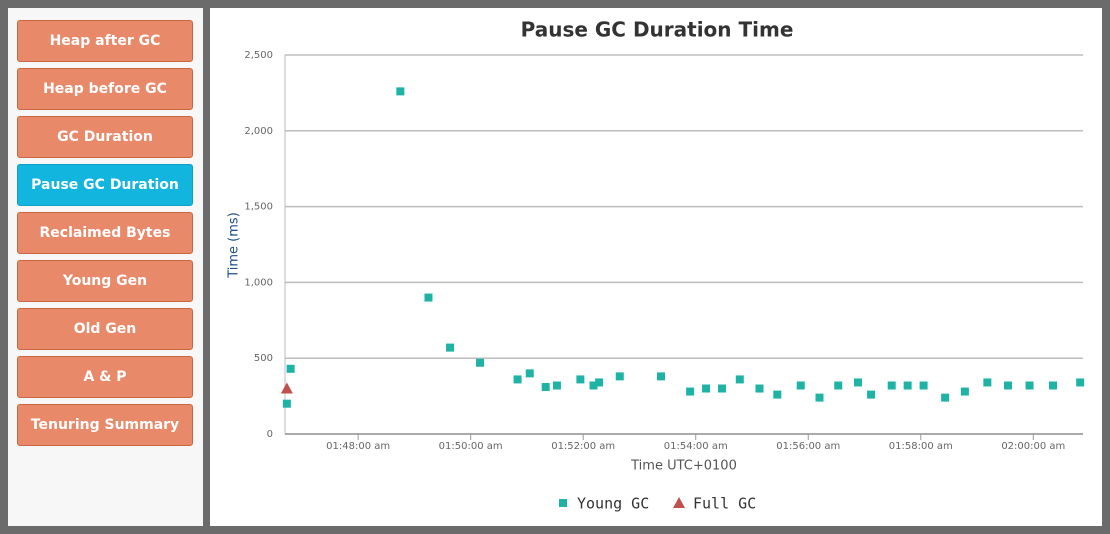 The height and width of the screenshot is (534, 1110). Describe the element at coordinates (105, 185) in the screenshot. I see `nav-button: Pause GC Duration` at that location.